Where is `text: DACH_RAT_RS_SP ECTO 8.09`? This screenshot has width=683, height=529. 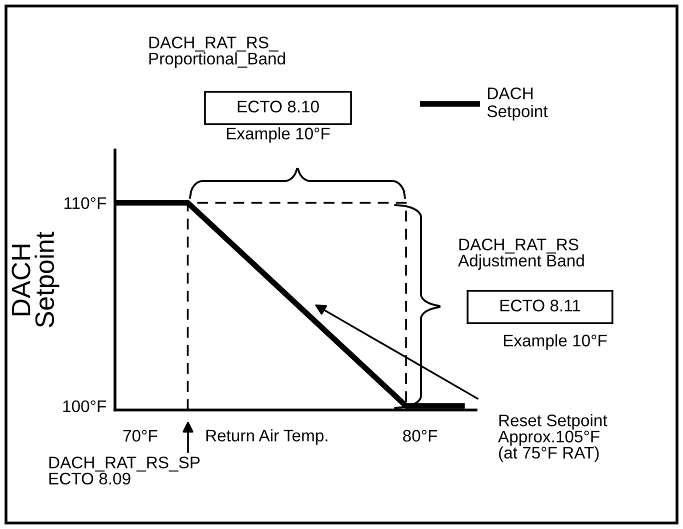
text: DACH_RAT_RS_SP ECTO 8.09 is located at coordinates (124, 470).